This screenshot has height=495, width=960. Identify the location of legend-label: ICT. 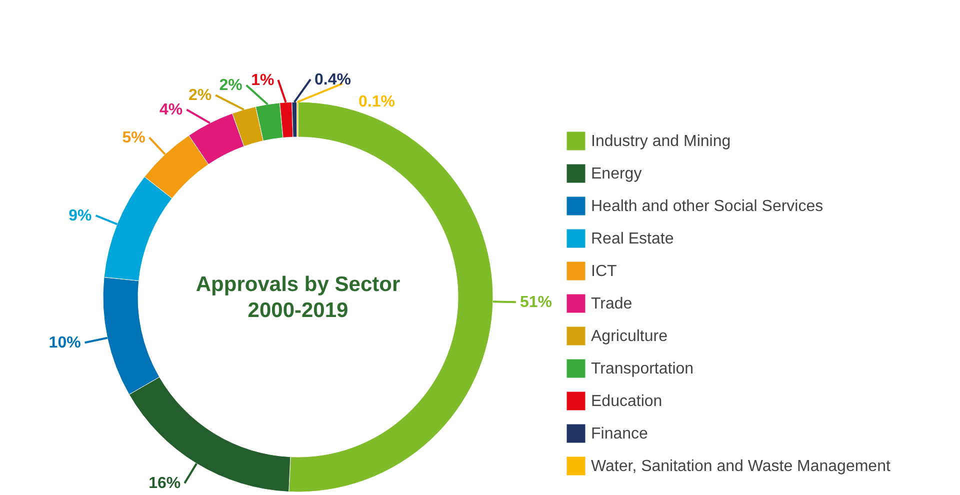
(604, 271).